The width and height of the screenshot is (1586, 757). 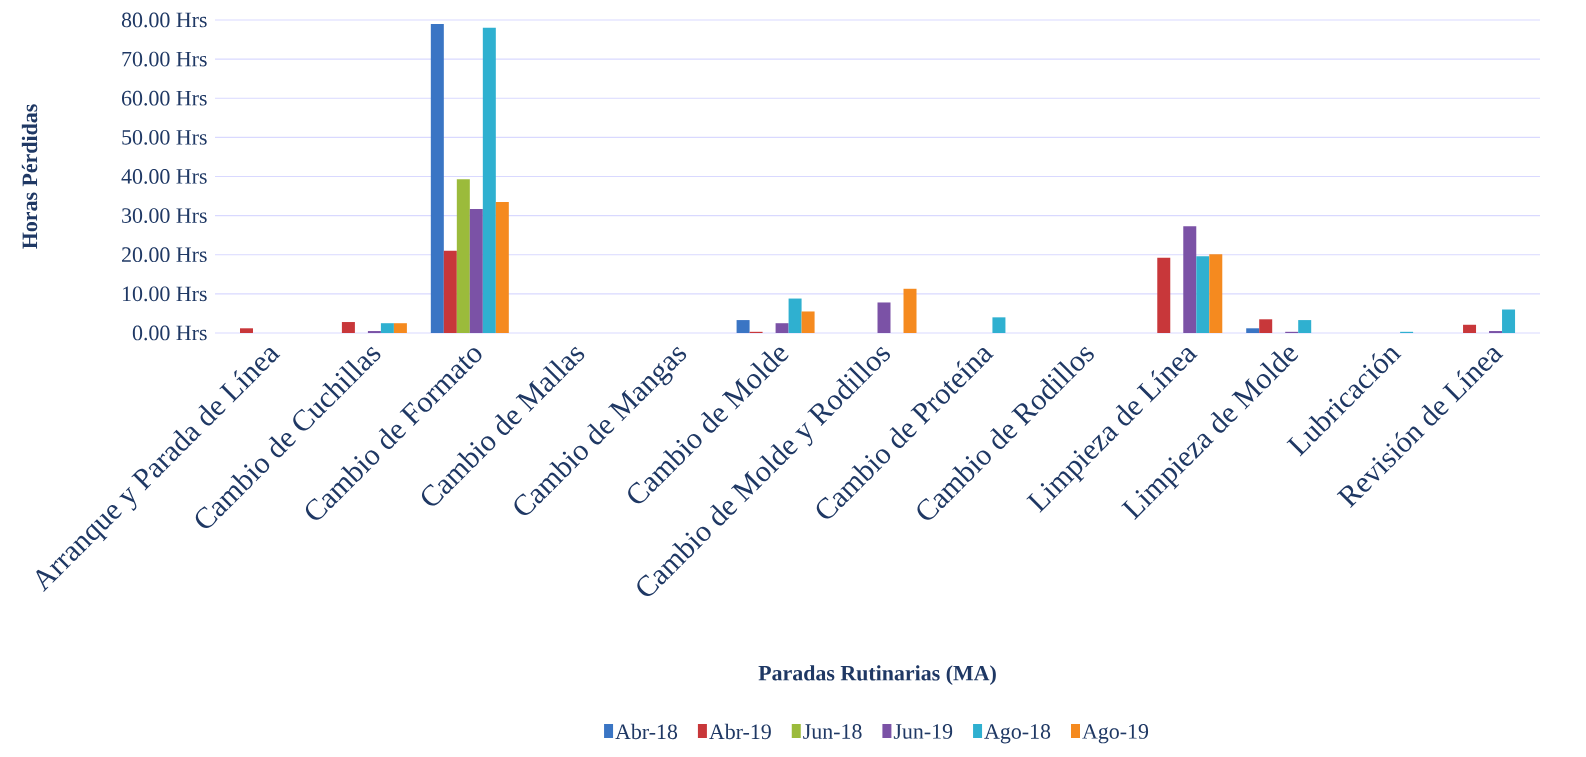 I want to click on legend-label: Jun-19, so click(x=923, y=731).